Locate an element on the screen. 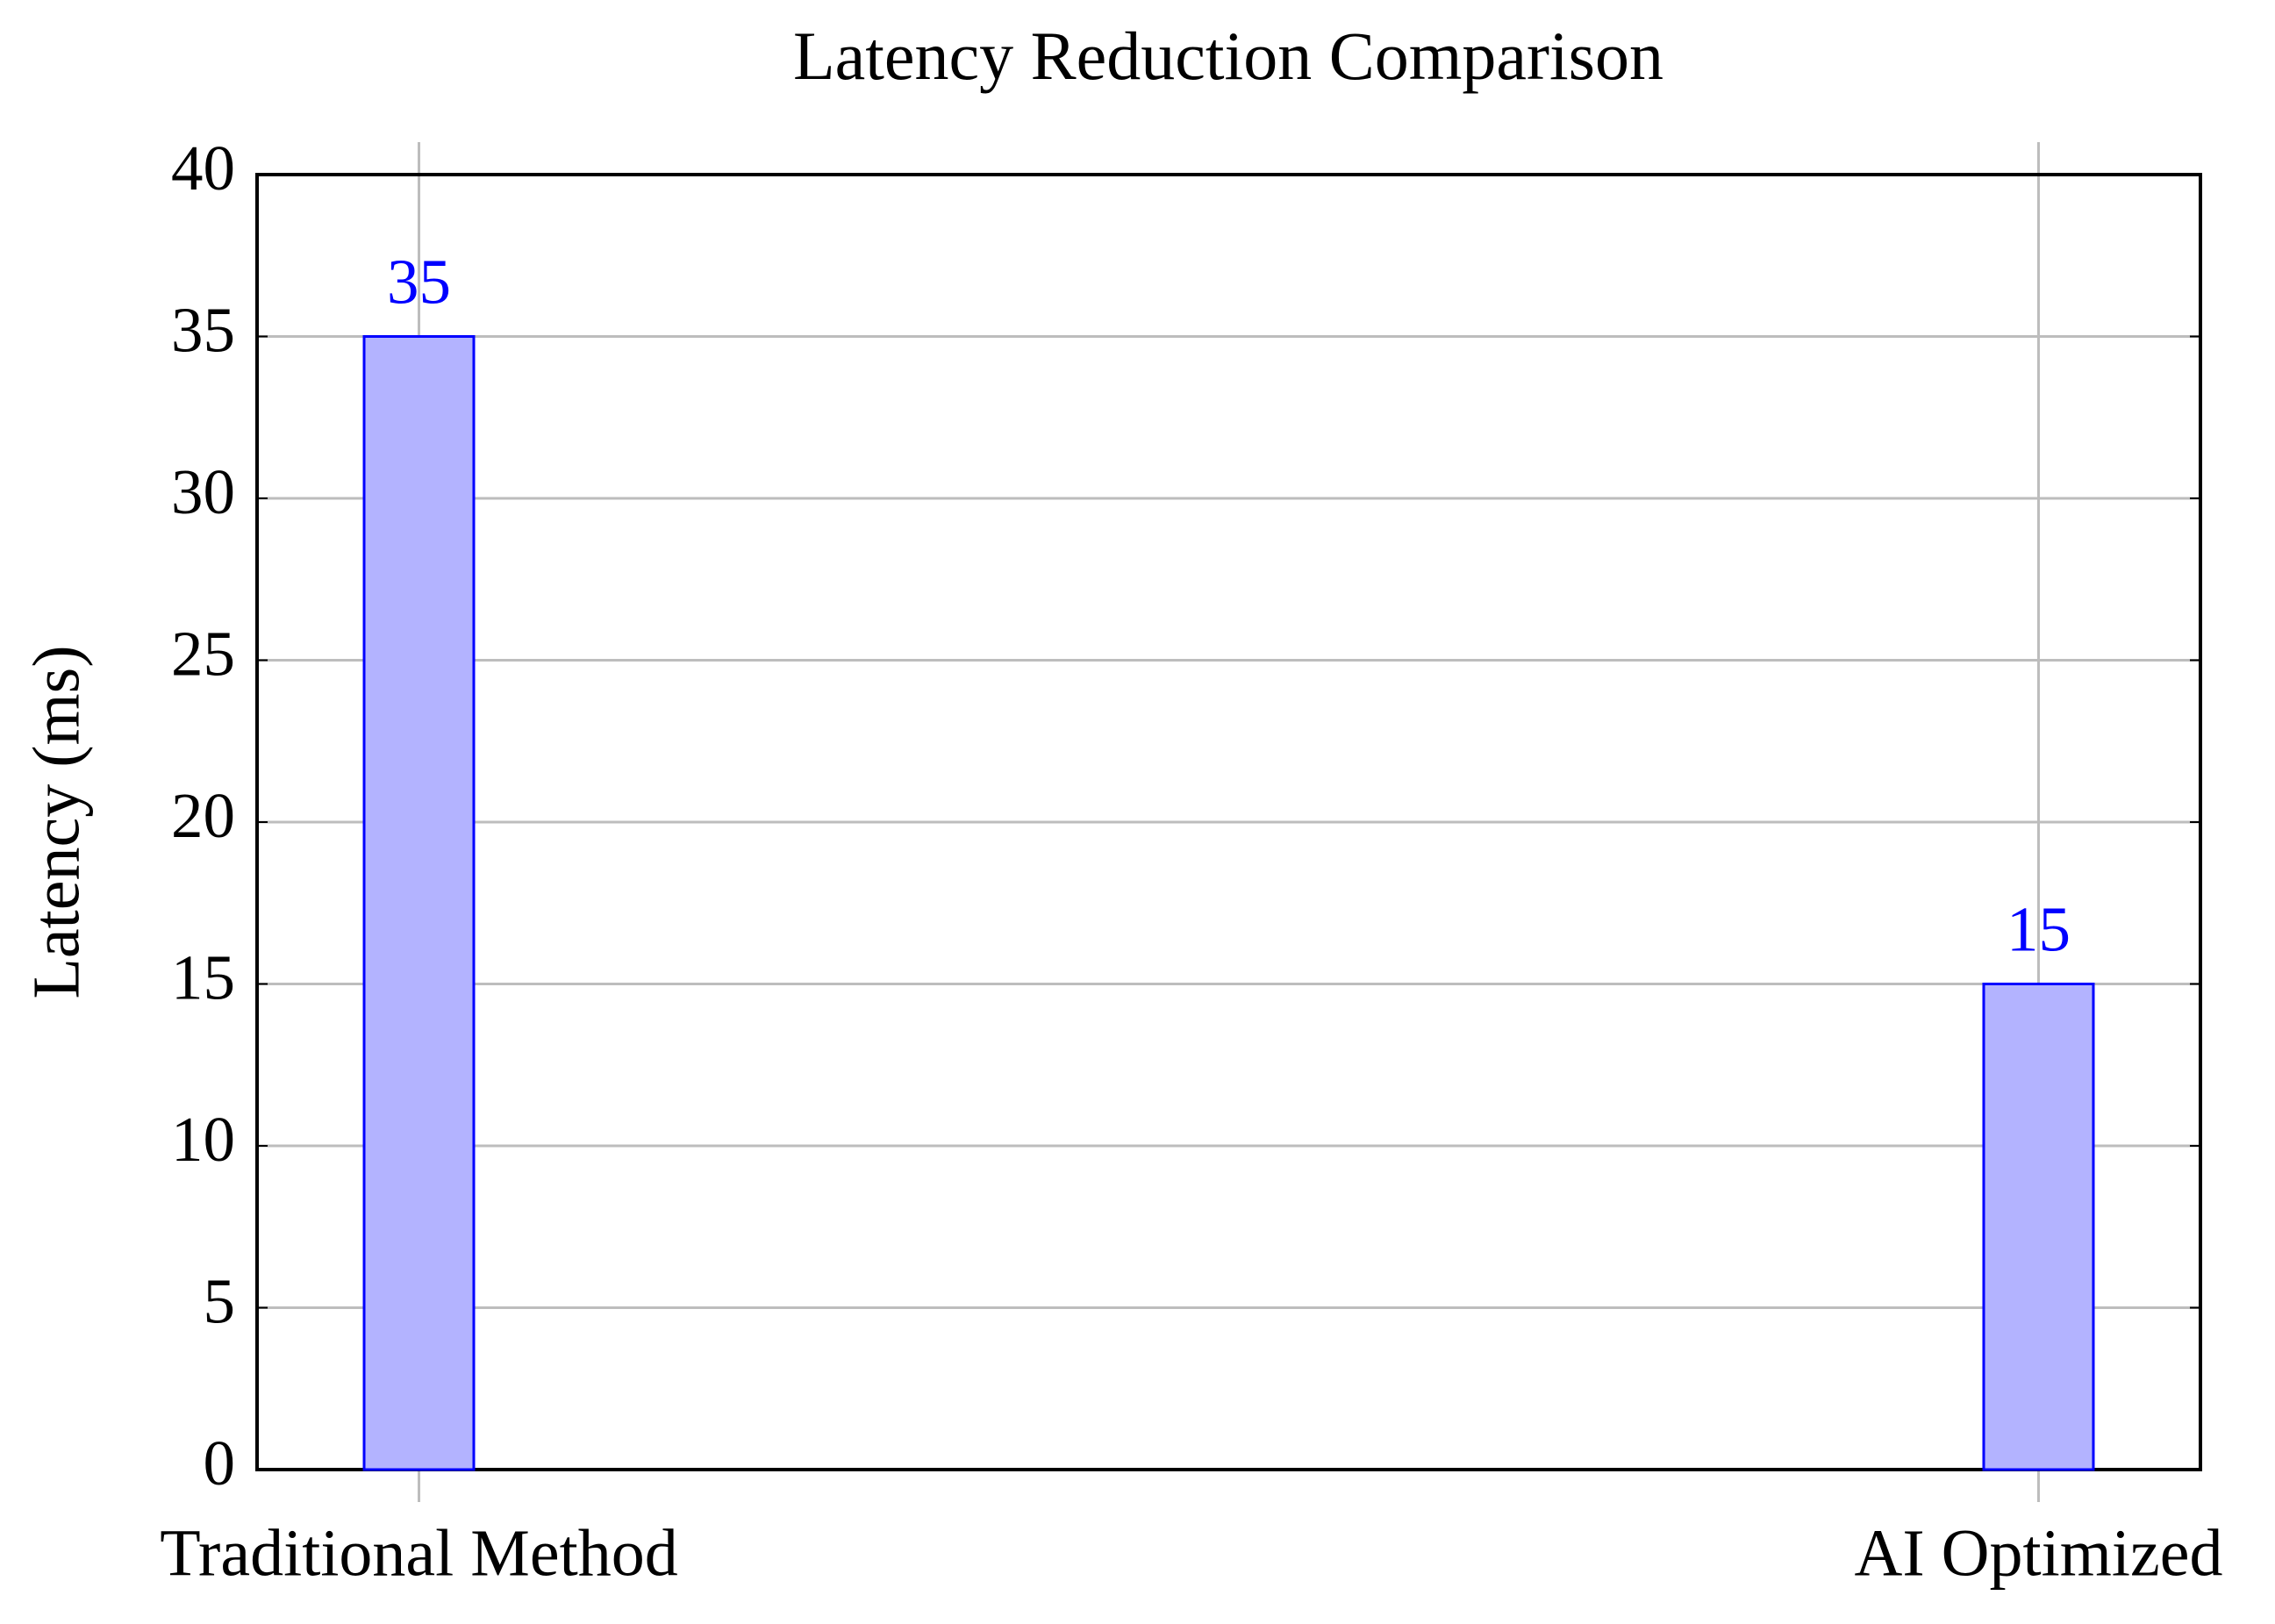 The width and height of the screenshot is (2275, 1624). x-tick-label: AI Optimized is located at coordinates (2038, 1553).